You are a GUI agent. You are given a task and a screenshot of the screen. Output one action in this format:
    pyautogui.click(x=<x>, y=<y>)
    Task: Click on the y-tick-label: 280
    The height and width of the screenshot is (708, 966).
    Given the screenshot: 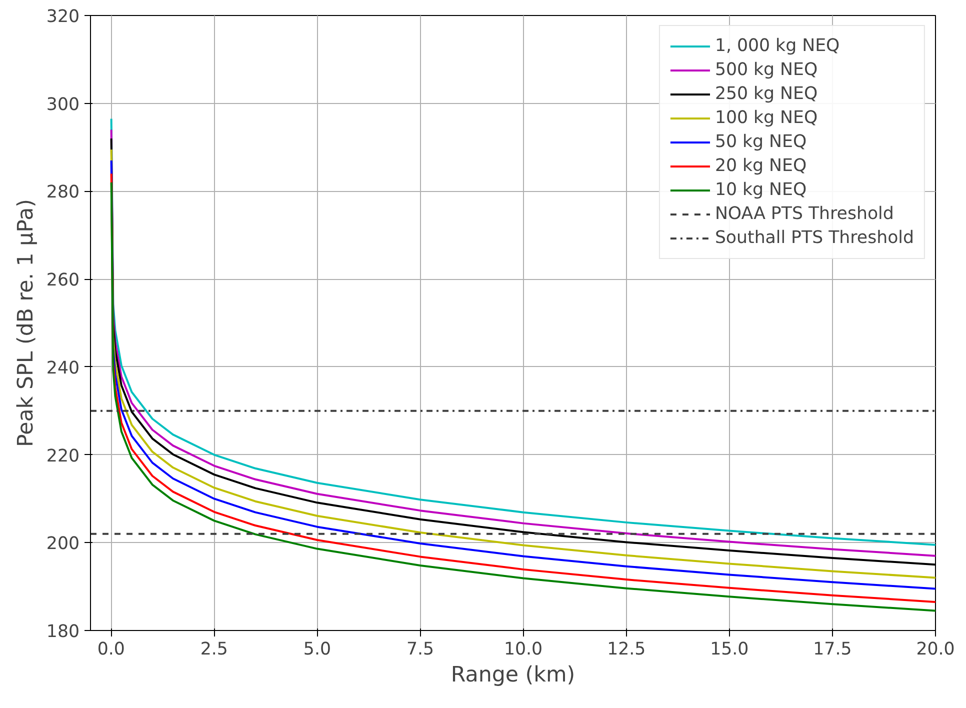 What is the action you would take?
    pyautogui.click(x=63, y=192)
    